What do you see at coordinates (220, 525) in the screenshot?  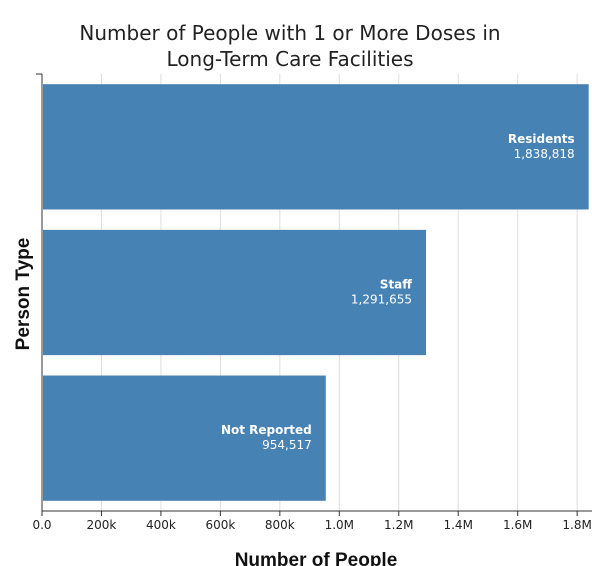 I see `x-tick-label: 600k` at bounding box center [220, 525].